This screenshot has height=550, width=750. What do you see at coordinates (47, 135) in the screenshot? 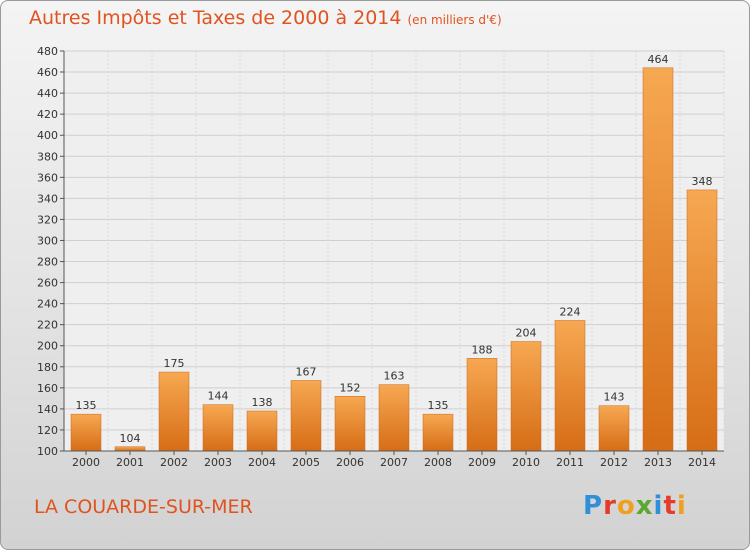
I see `y-tick-label: 400` at bounding box center [47, 135].